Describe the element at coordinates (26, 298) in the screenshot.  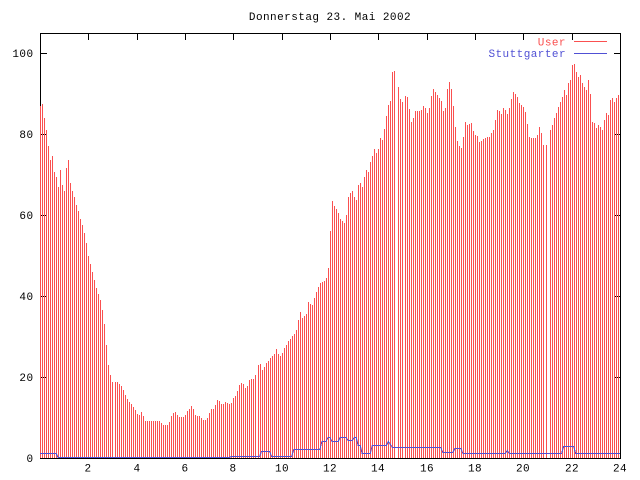
I see `svg-text: 40` at that location.